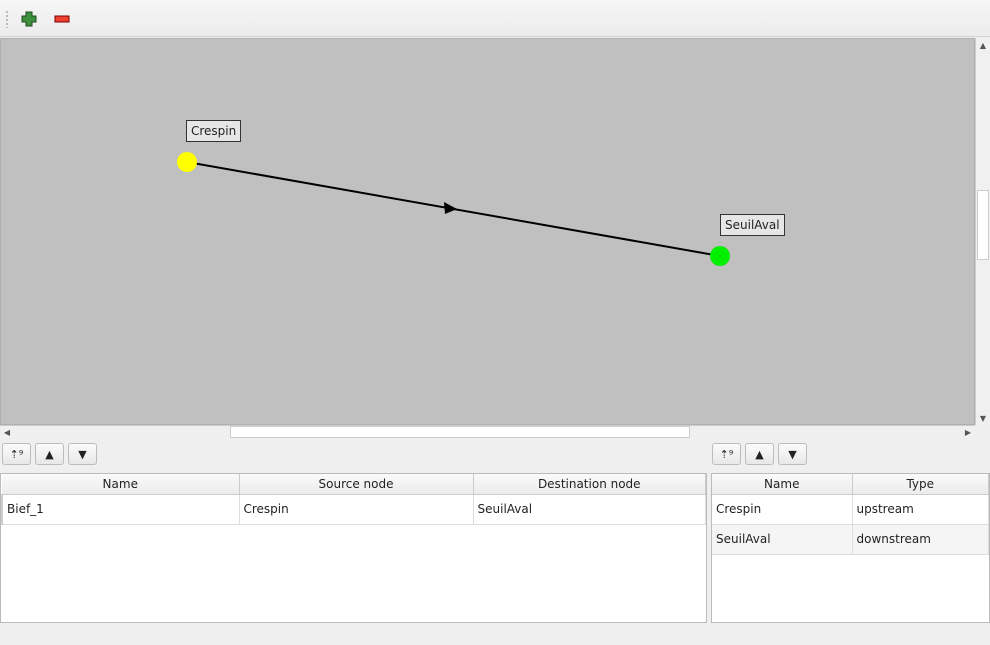  What do you see at coordinates (589, 509) in the screenshot?
I see `cell-destination-node: SeuilAval` at bounding box center [589, 509].